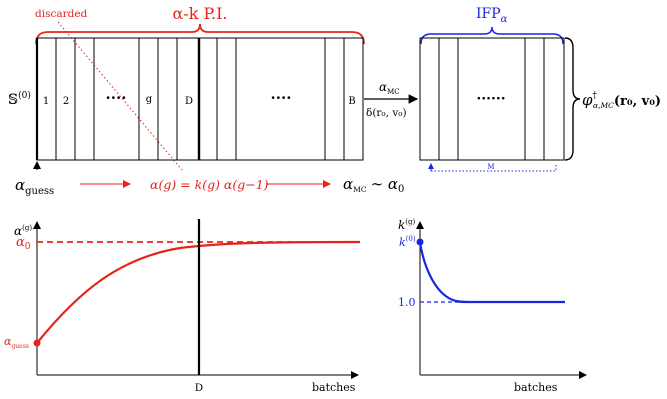 The width and height of the screenshot is (667, 399). Describe the element at coordinates (334, 387) in the screenshot. I see `left-plot-x-label: batches` at that location.